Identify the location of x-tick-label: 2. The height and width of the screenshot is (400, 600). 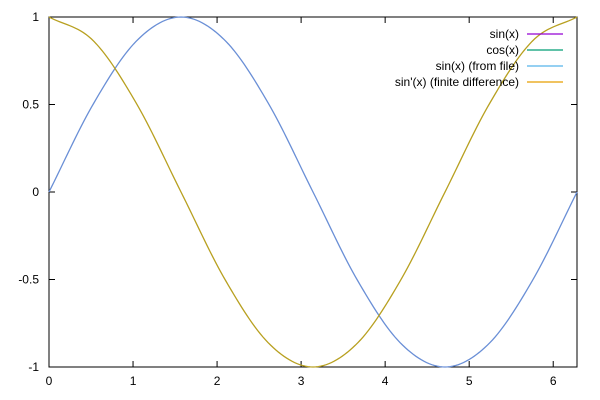
(217, 381).